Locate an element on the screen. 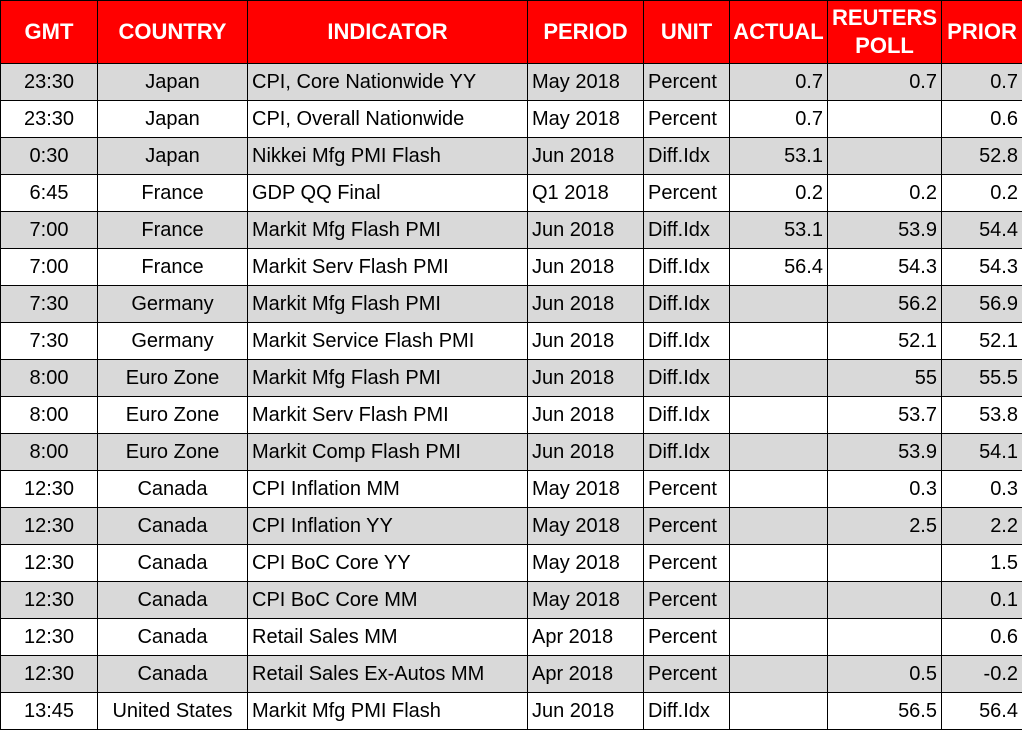  cell-indicator: Markit Comp Flash PMI is located at coordinates (388, 452).